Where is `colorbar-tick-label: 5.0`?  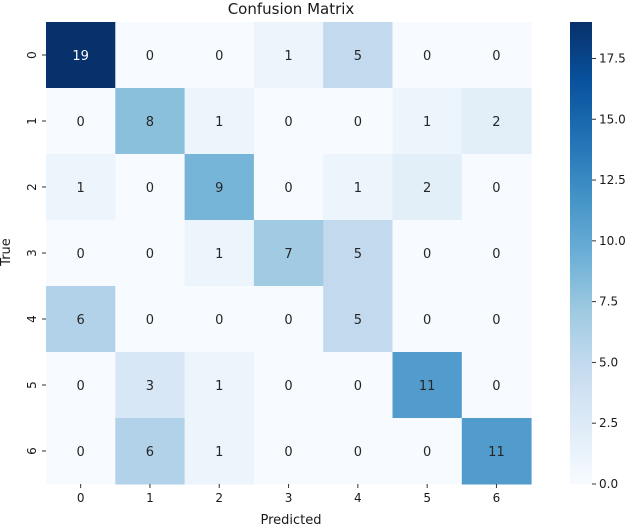
colorbar-tick-label: 5.0 is located at coordinates (608, 362).